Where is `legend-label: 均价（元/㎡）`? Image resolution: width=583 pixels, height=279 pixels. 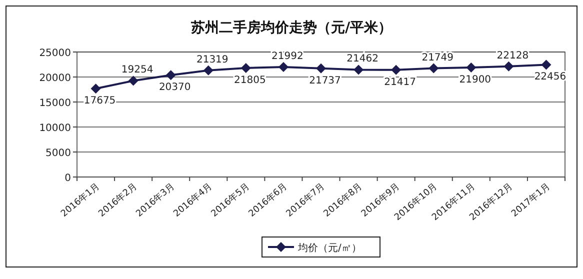 legend-label: 均价（元/㎡） is located at coordinates (329, 248).